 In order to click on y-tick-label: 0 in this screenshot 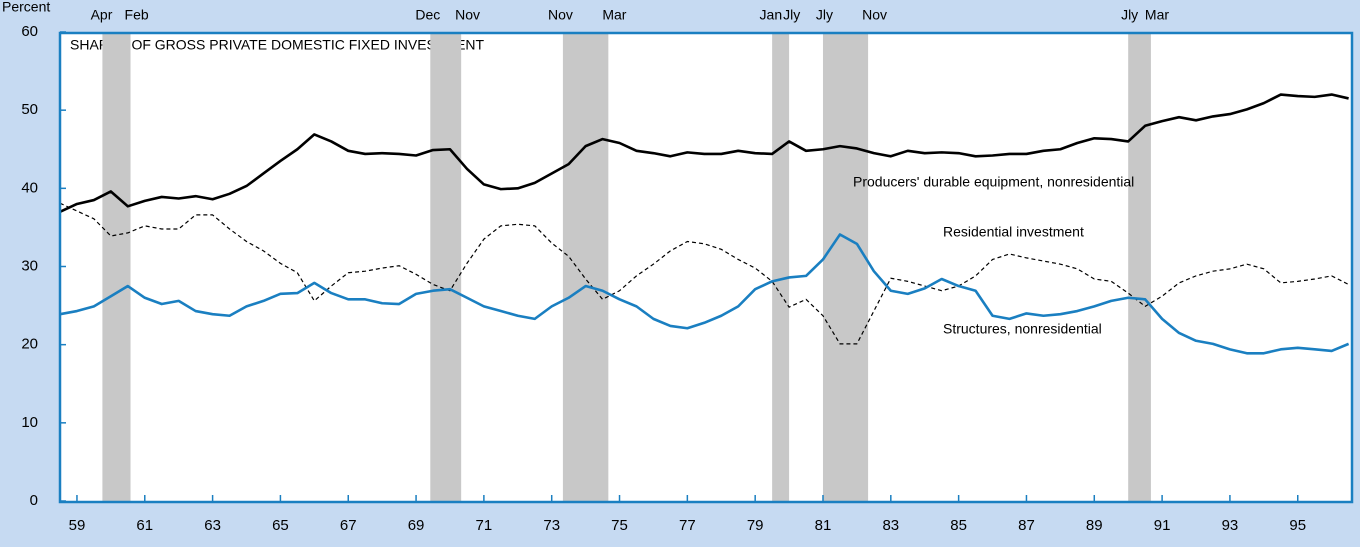, I will do `click(34, 500)`.